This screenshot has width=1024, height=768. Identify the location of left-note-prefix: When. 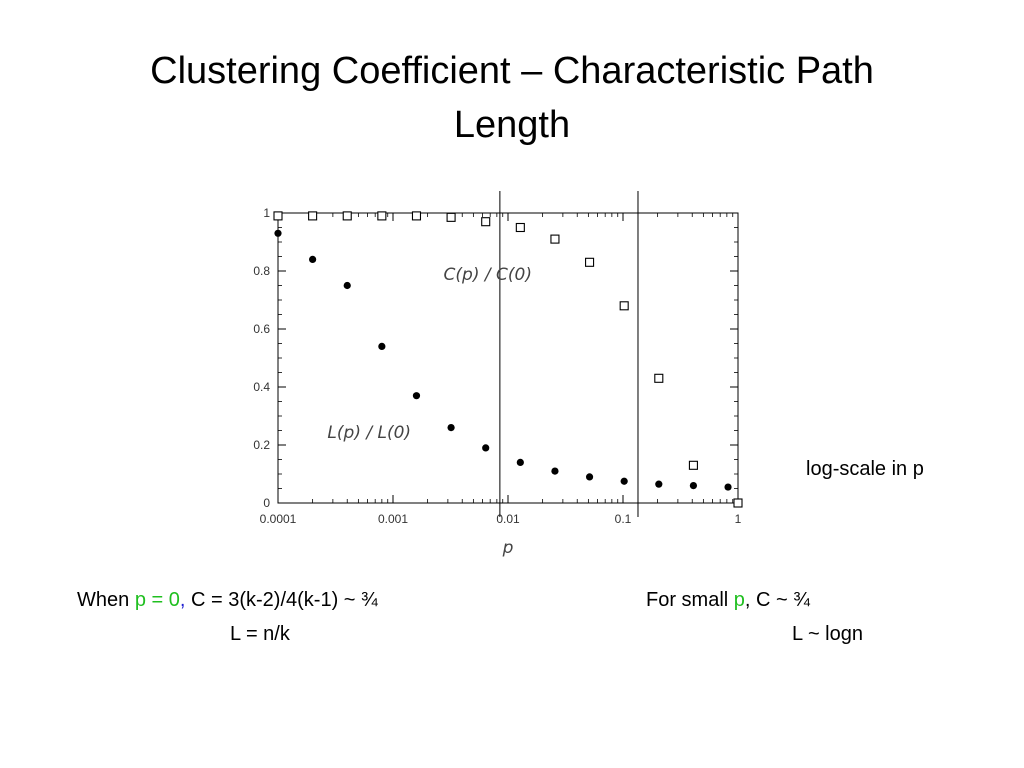
(106, 600).